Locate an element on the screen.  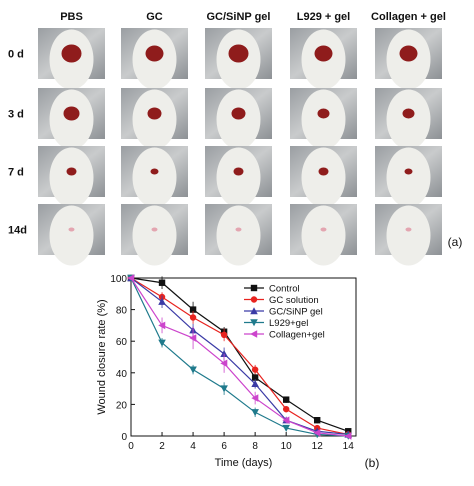
x-tick-label: 14 is located at coordinates (349, 446).